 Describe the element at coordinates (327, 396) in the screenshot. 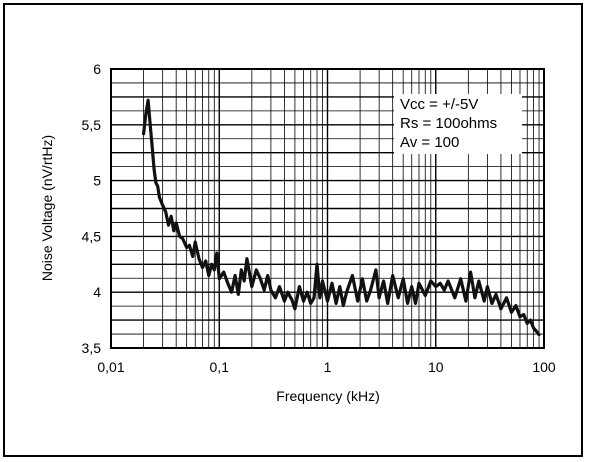

I see `x-axis-label: Frequency (kHz)` at that location.